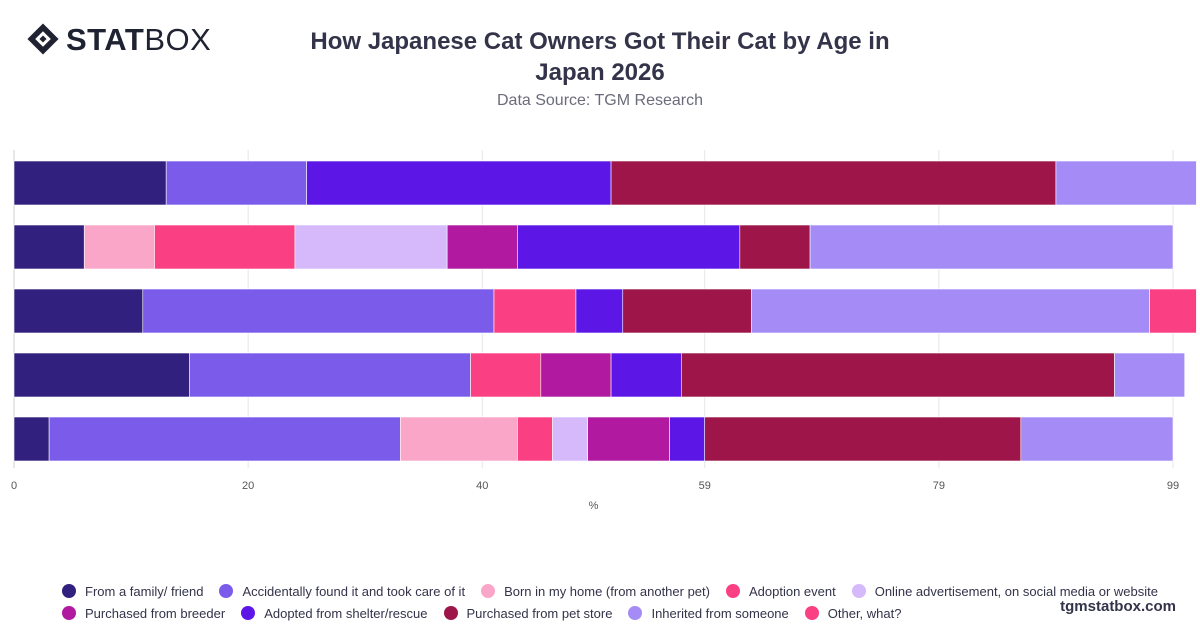 Image resolution: width=1200 pixels, height=628 pixels. I want to click on legend-item: Adoption event, so click(780, 591).